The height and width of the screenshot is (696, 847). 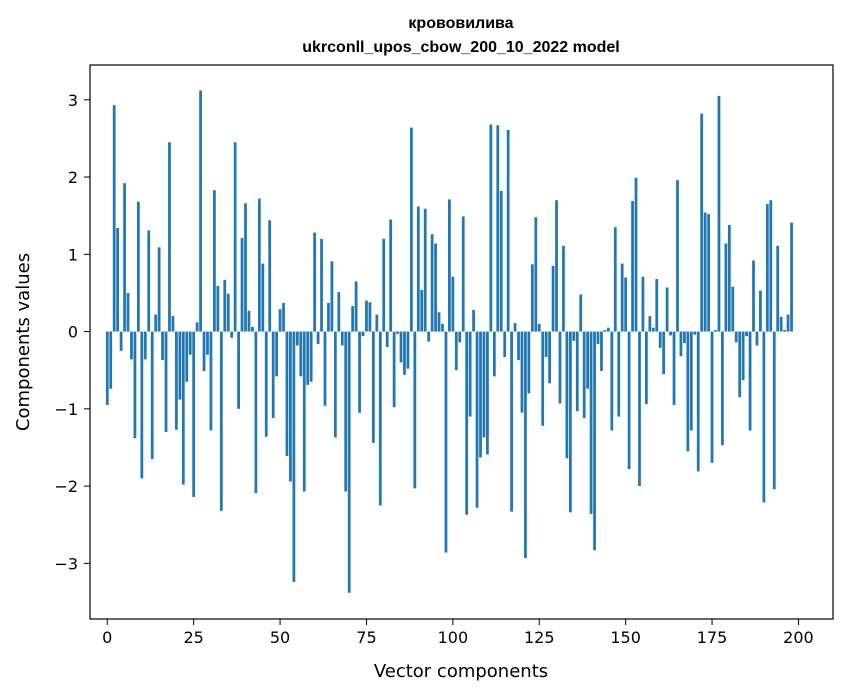 I want to click on x-tick-label: 25, so click(x=193, y=637).